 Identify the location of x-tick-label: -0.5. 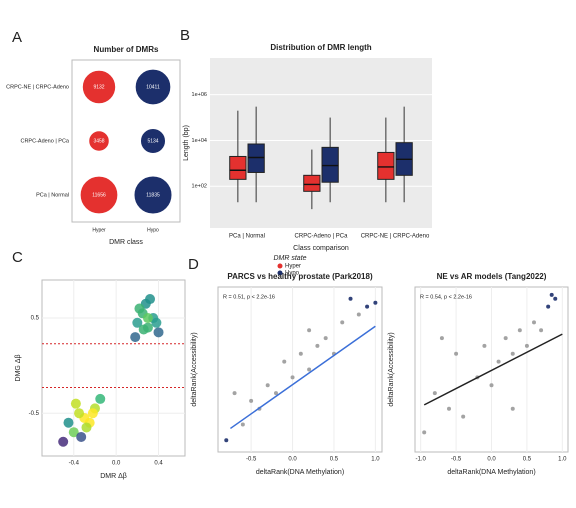
(456, 460).